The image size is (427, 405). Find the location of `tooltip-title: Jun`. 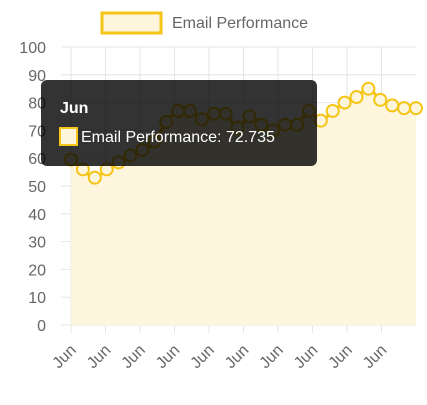

tooltip-title: Jun is located at coordinates (74, 108).